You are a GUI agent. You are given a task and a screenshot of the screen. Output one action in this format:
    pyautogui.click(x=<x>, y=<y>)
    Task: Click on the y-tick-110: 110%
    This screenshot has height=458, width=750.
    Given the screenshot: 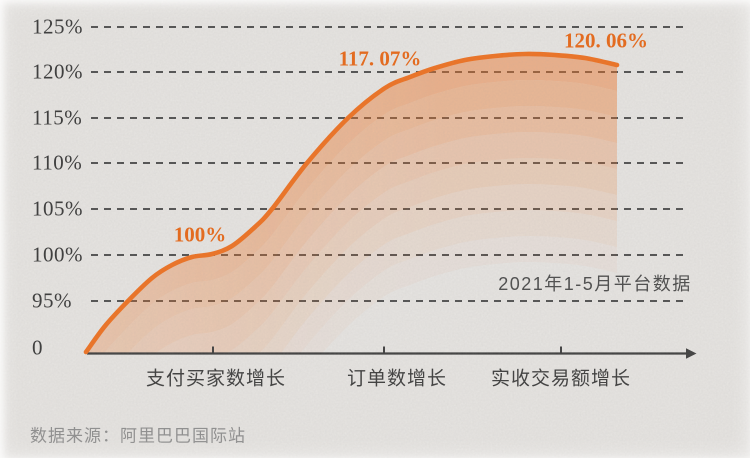 What is the action you would take?
    pyautogui.click(x=57, y=162)
    